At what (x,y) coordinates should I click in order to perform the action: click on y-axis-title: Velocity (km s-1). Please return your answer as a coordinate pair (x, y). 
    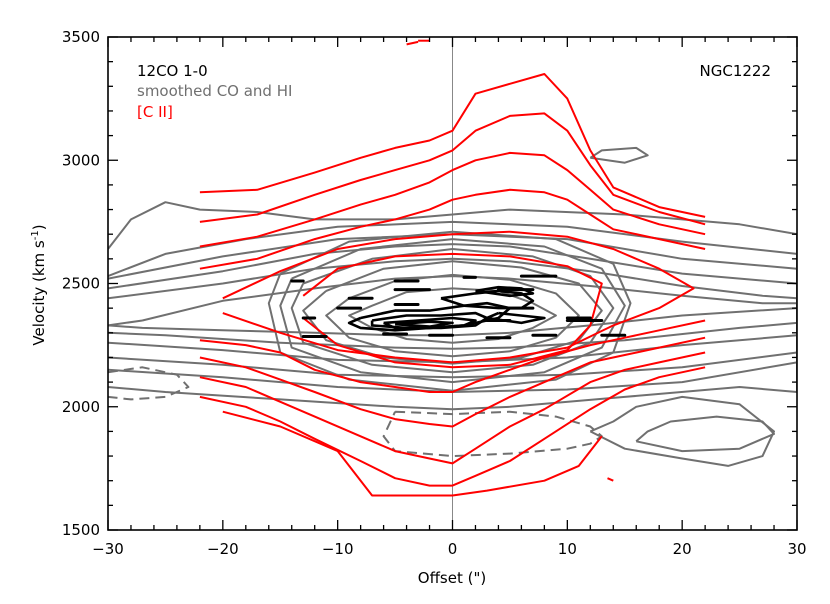
    Looking at the image, I should click on (39, 284).